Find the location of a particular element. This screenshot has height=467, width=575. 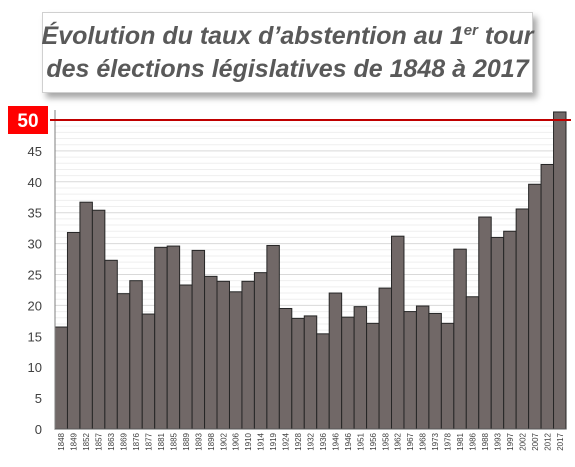

x-tick-label: 1885 is located at coordinates (173, 441).